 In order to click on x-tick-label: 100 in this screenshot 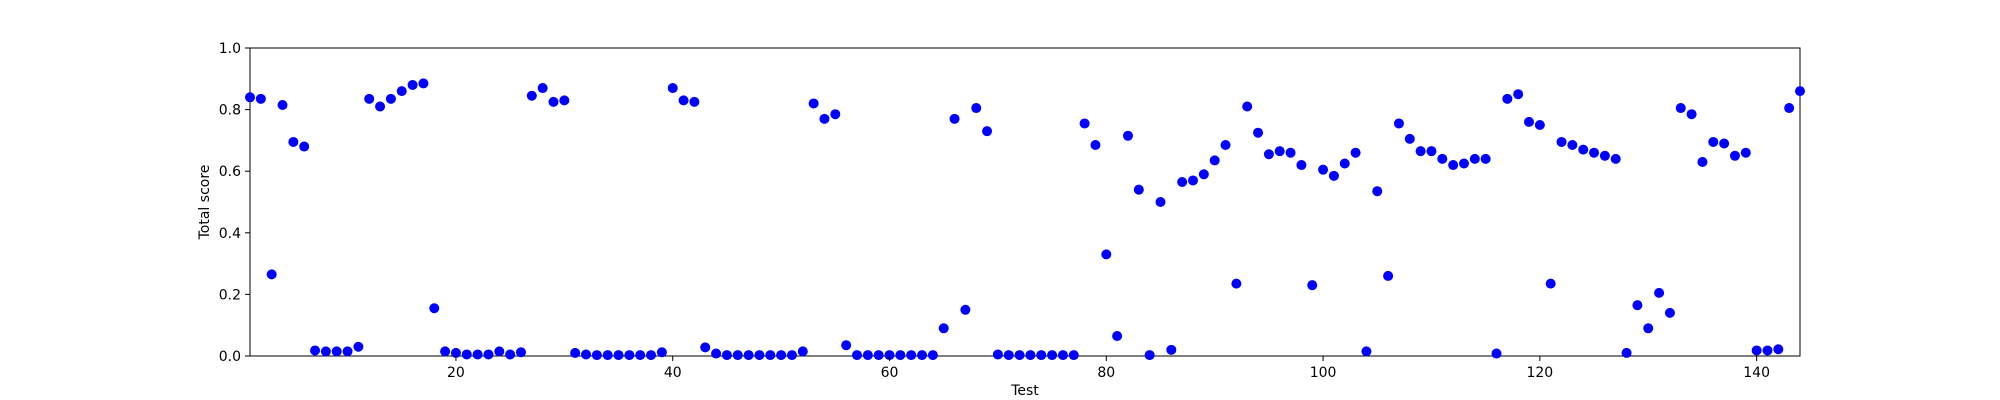, I will do `click(1323, 373)`.